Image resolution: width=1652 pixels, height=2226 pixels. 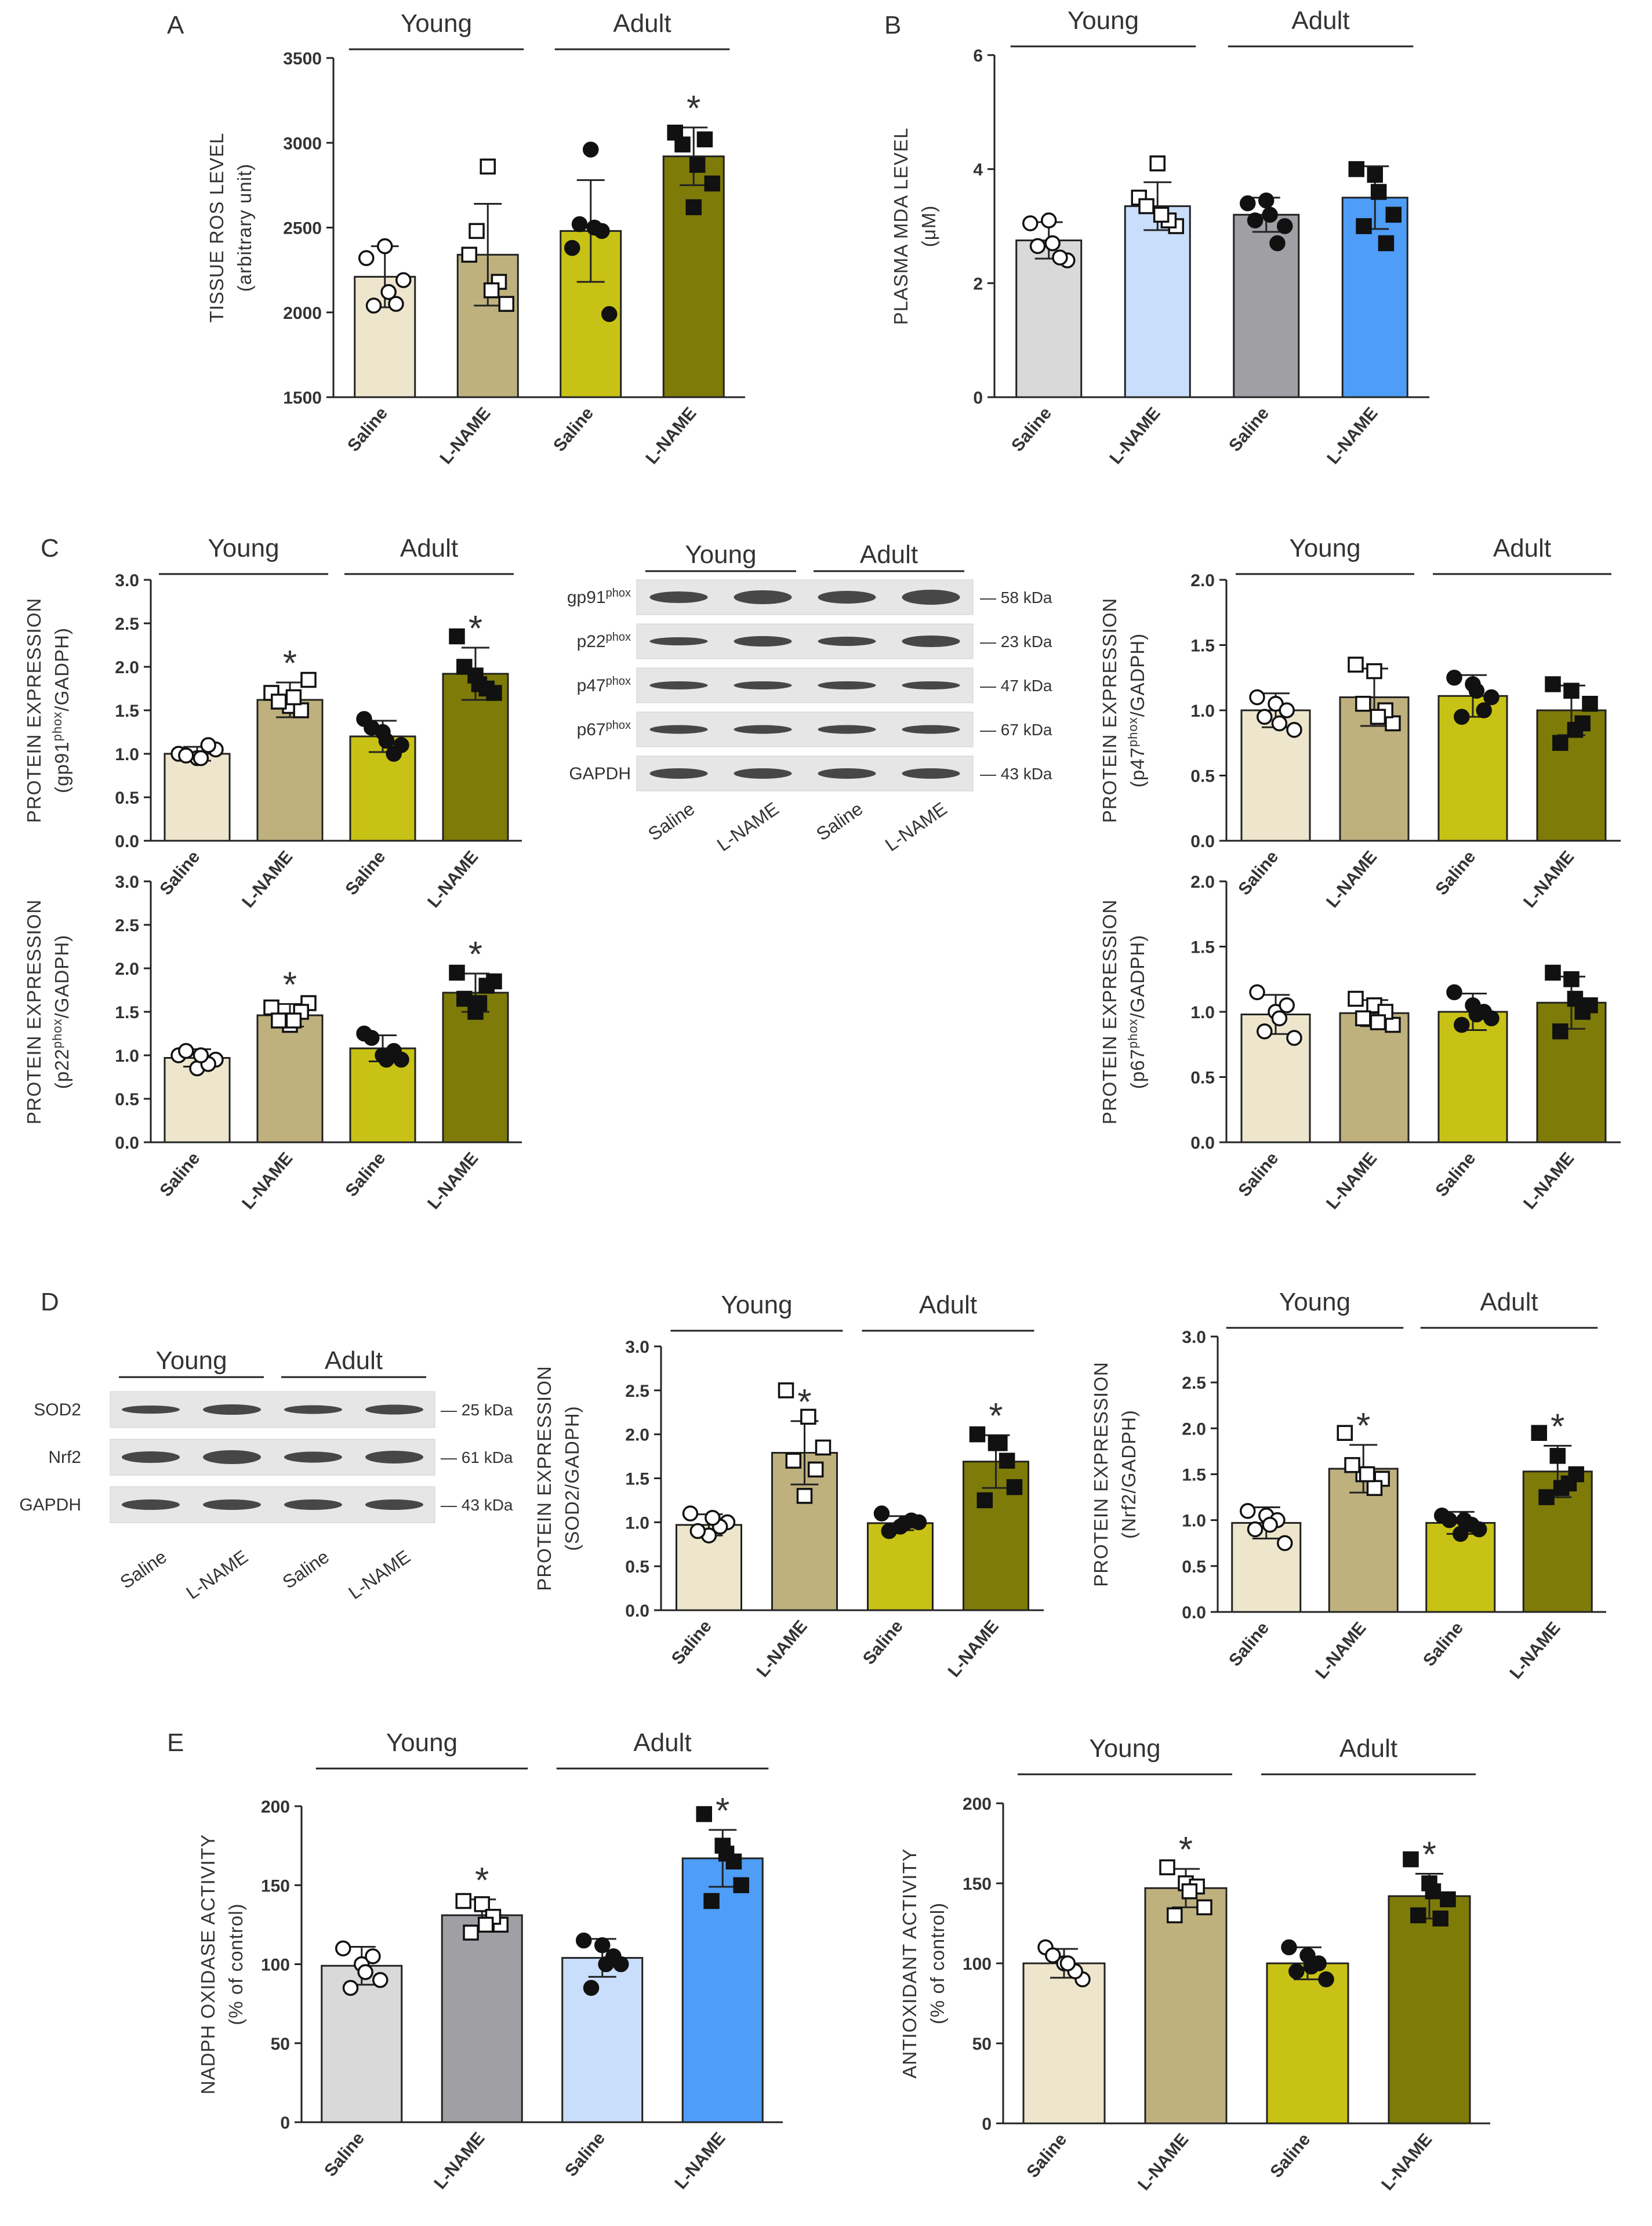 I want to click on y-axis-subtitle: (μM), so click(x=929, y=226).